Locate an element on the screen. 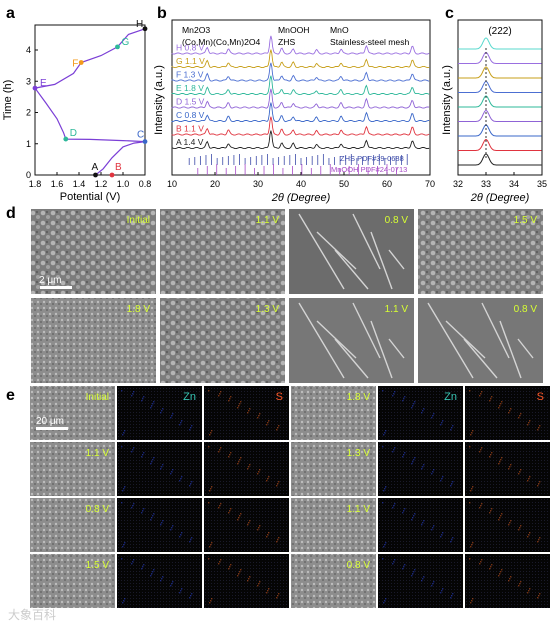 Image resolution: width=554 pixels, height=627 pixels. a-xtick-label: 1.2 is located at coordinates (101, 184).